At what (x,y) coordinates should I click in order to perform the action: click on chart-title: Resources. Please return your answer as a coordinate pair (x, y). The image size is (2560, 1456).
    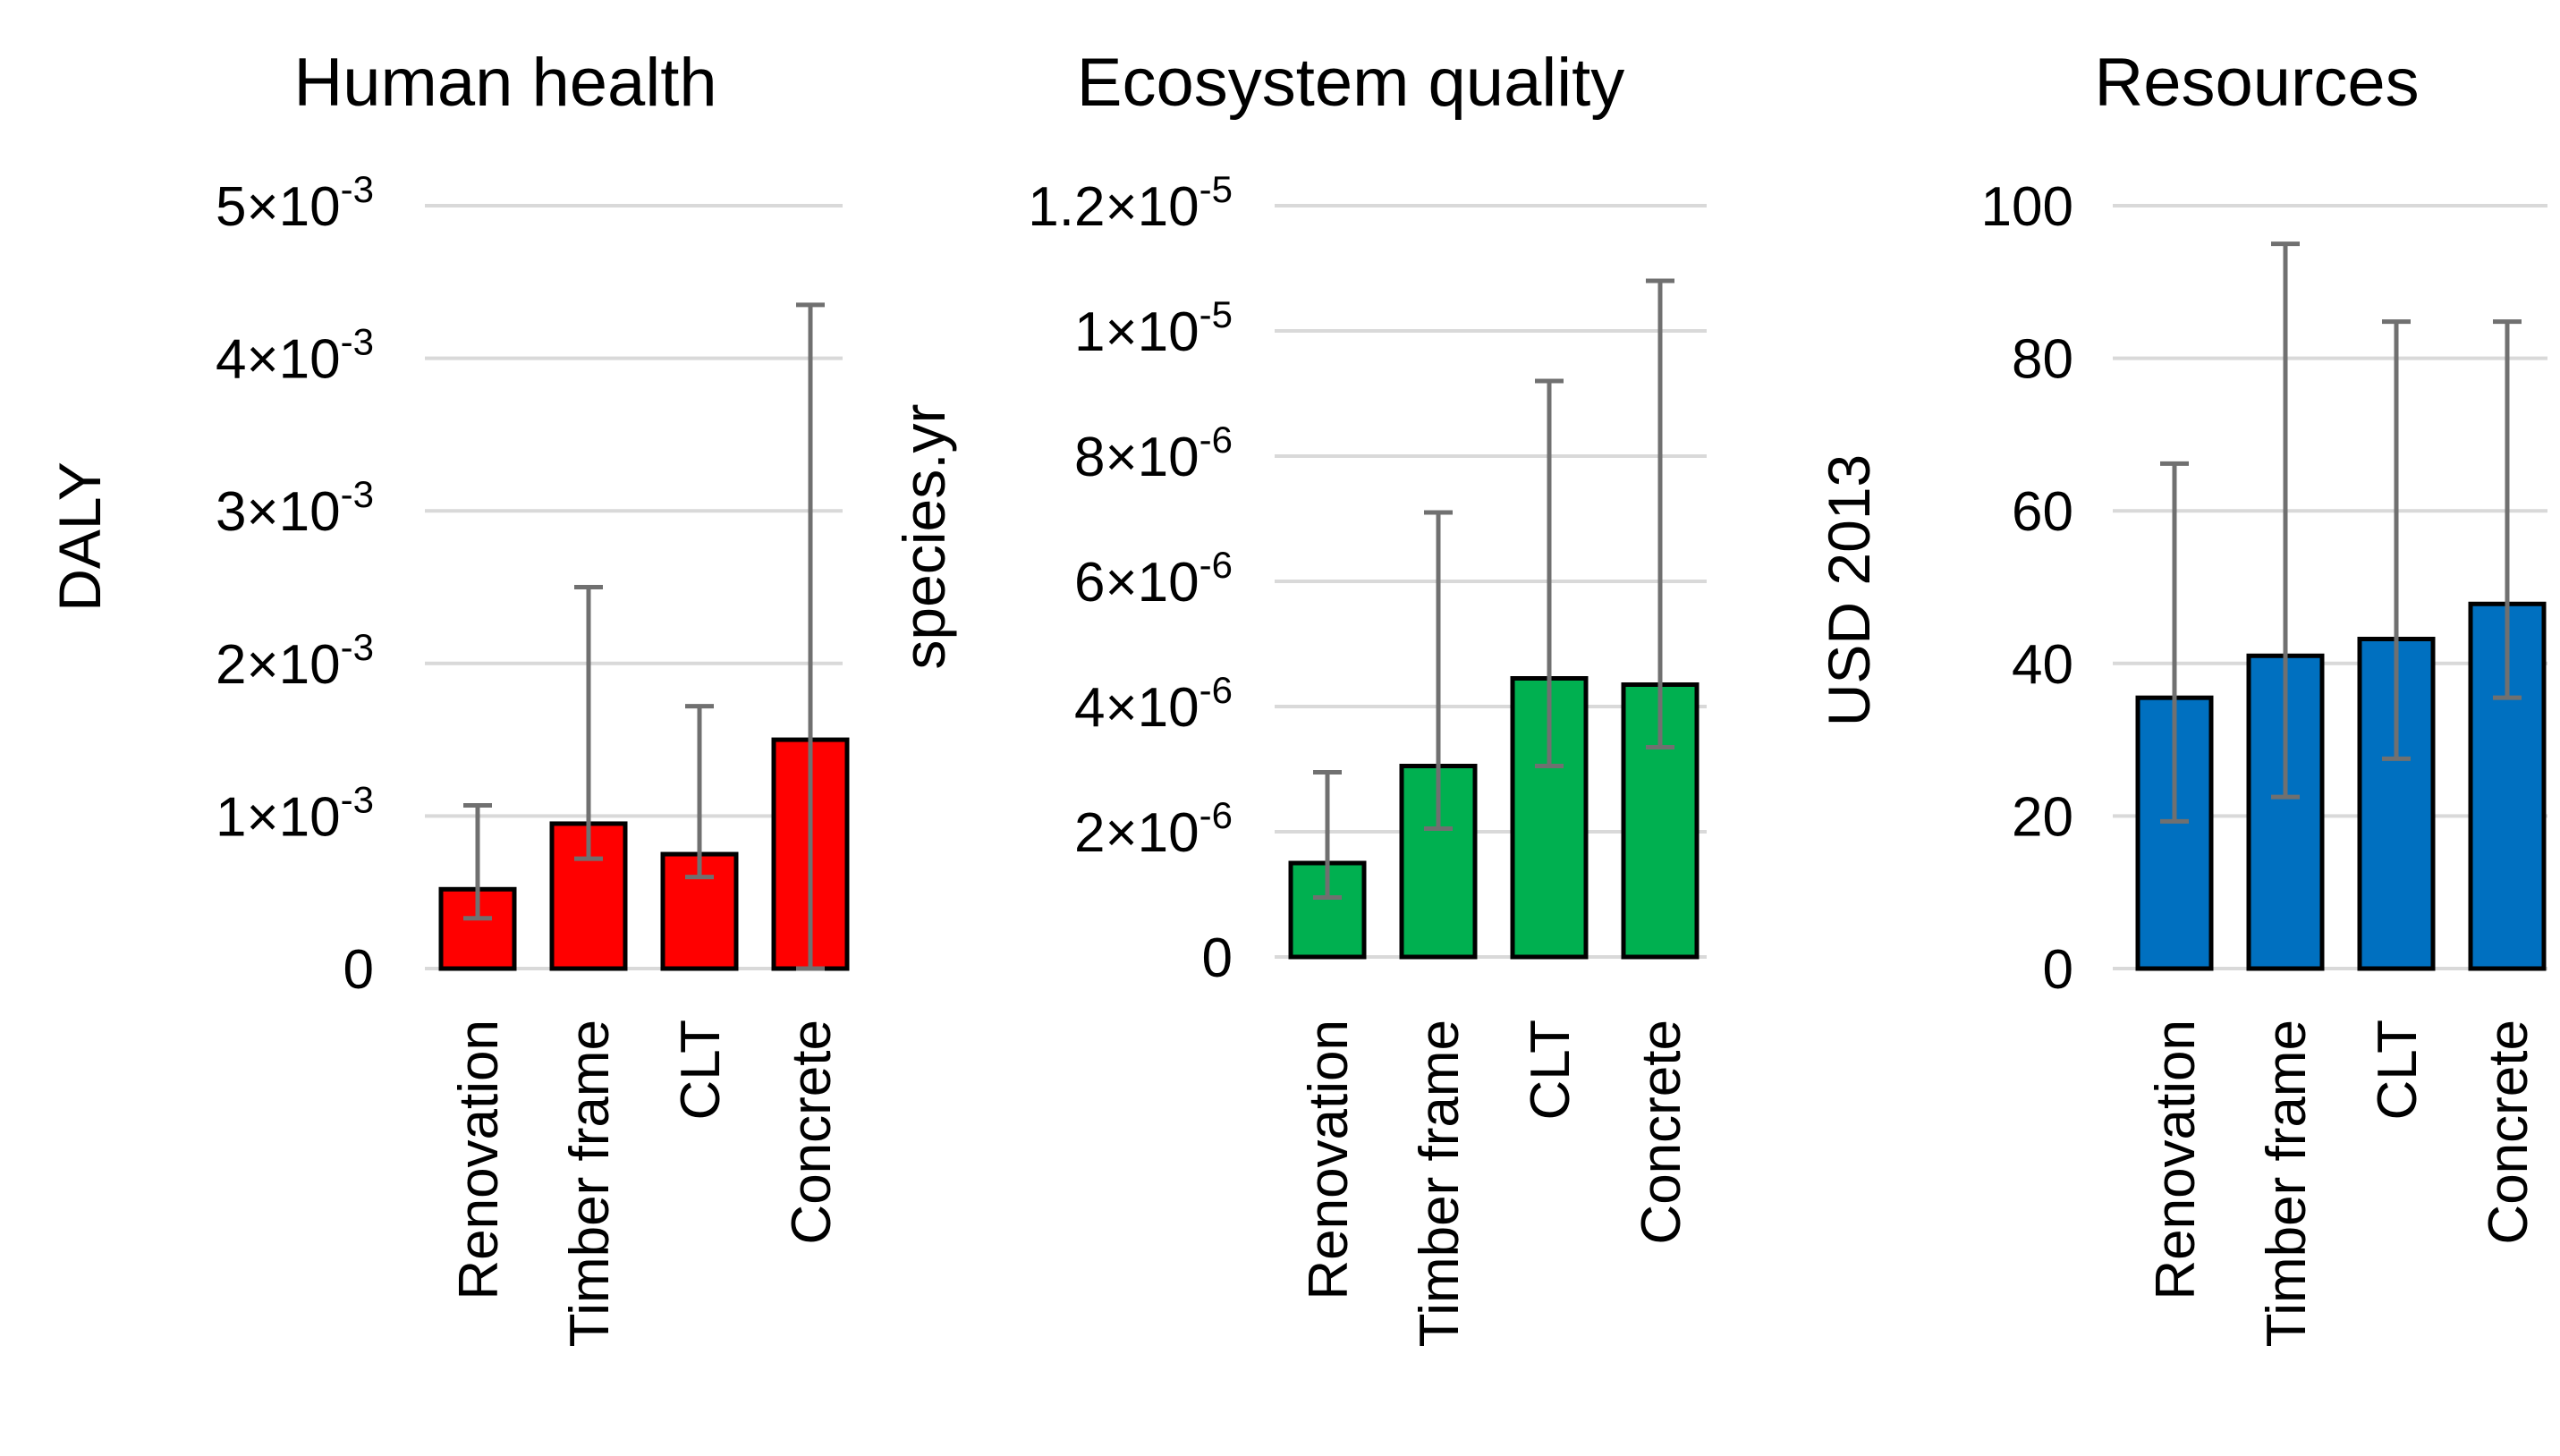
    Looking at the image, I should click on (2256, 83).